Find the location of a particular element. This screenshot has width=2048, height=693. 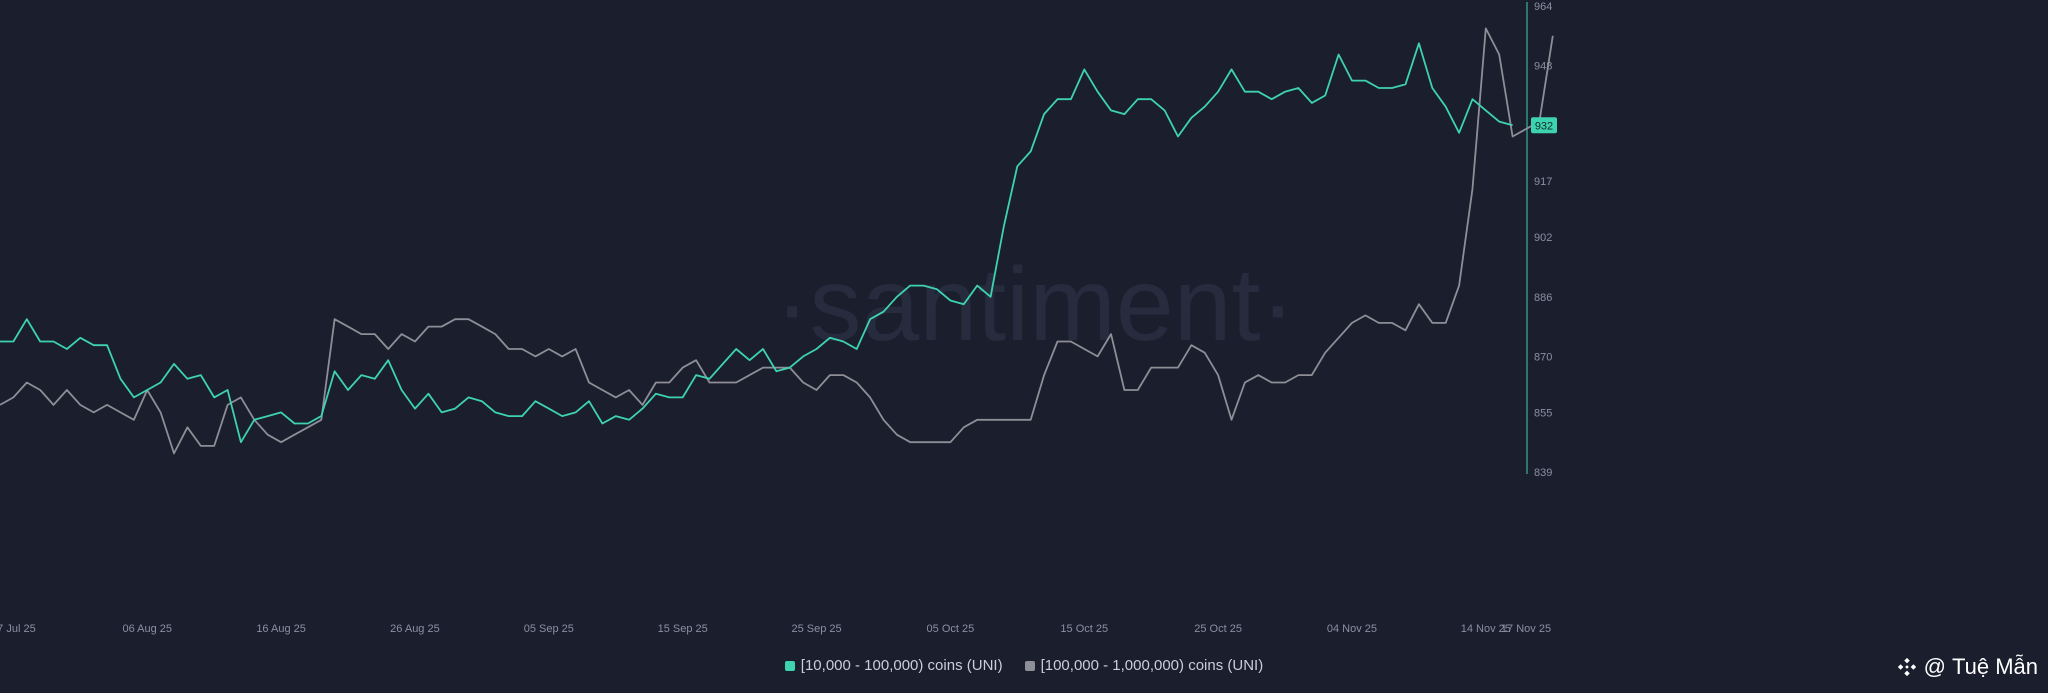

x-tick-label: 27 Jul 25 is located at coordinates (18, 629).